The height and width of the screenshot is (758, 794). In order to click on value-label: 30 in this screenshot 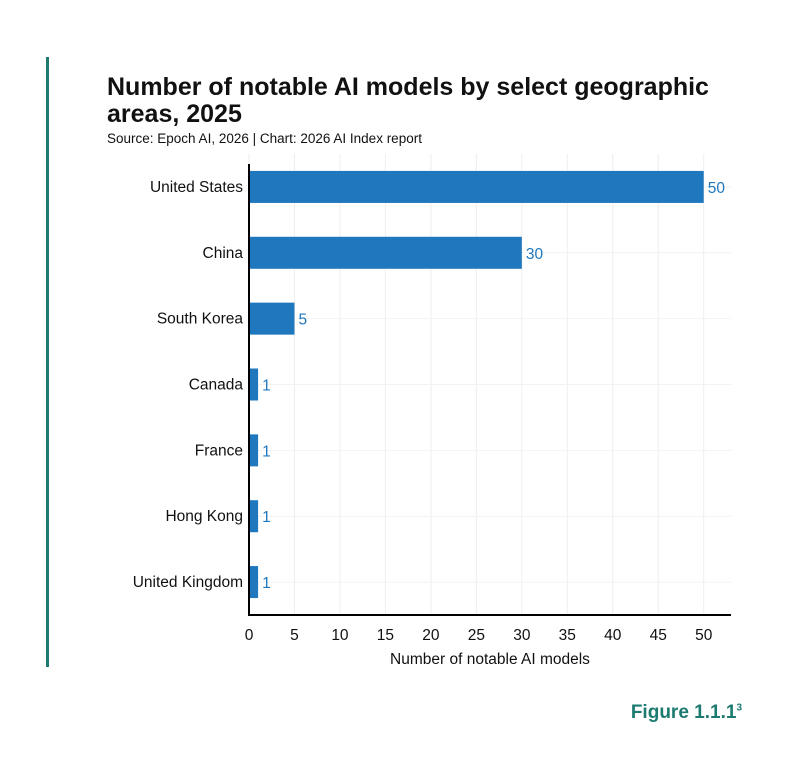, I will do `click(535, 254)`.